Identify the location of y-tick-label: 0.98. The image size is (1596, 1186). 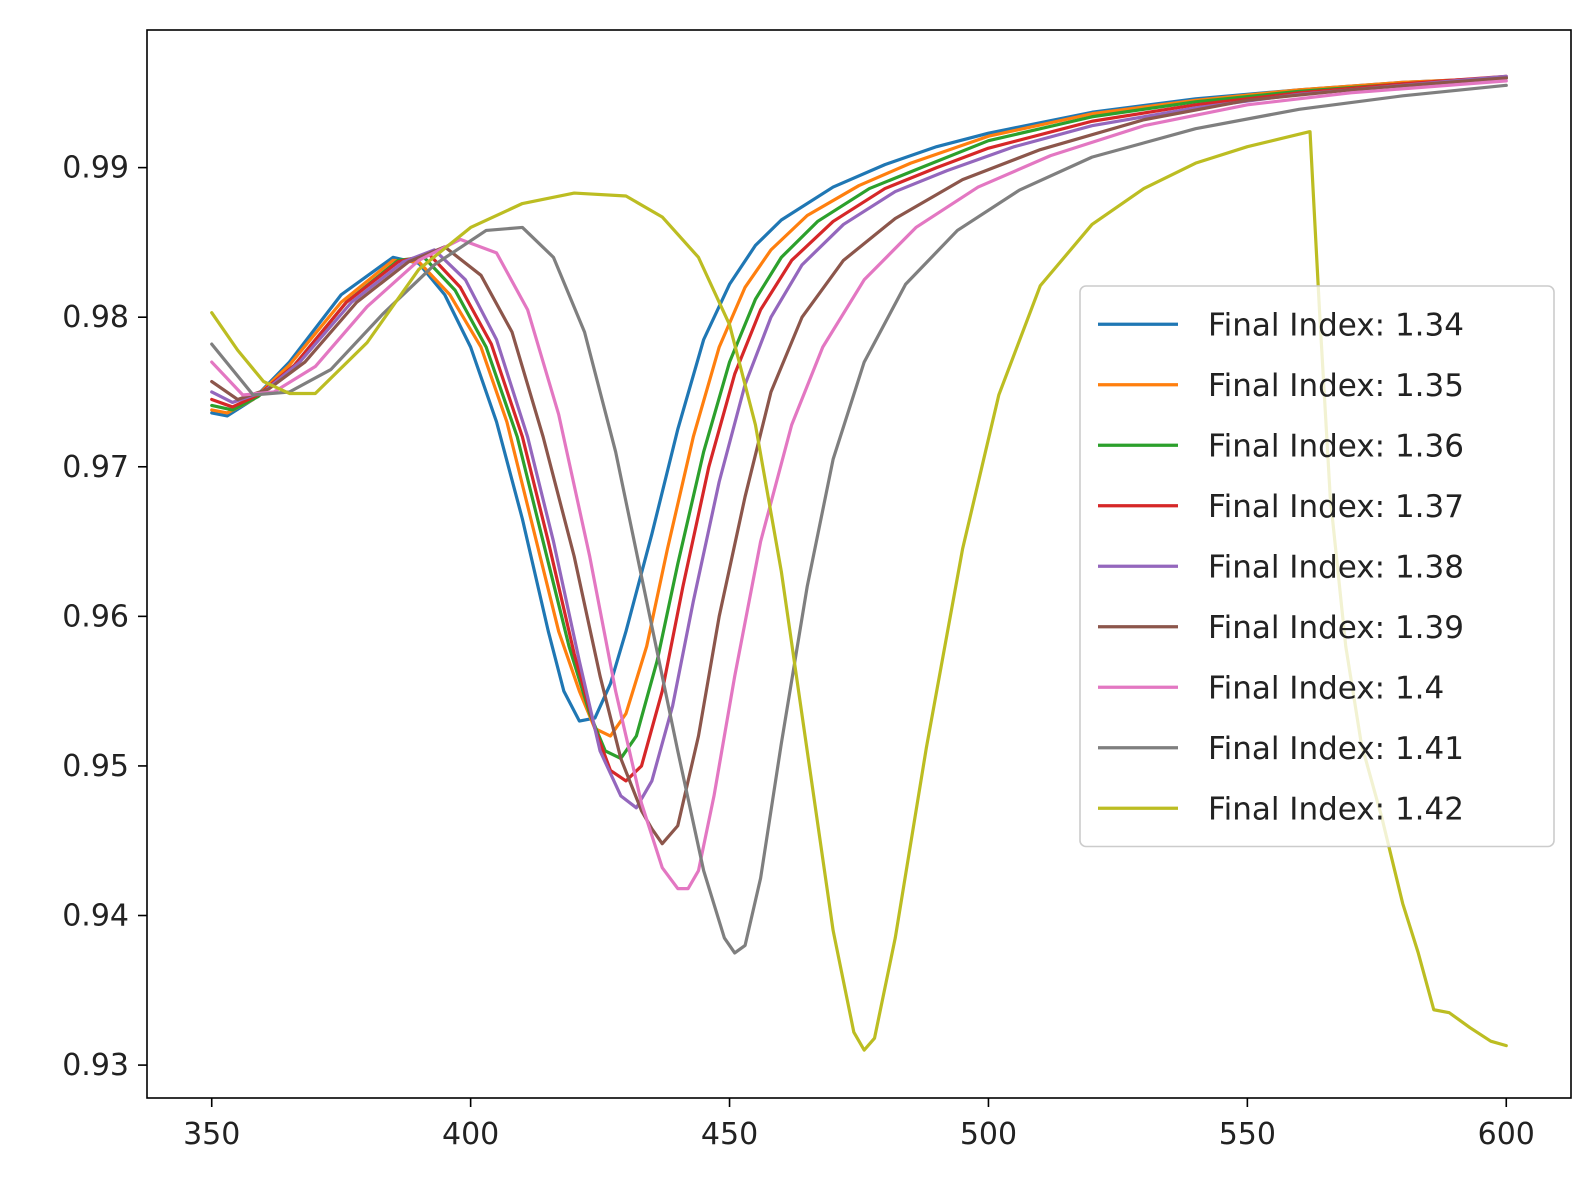
(95, 317).